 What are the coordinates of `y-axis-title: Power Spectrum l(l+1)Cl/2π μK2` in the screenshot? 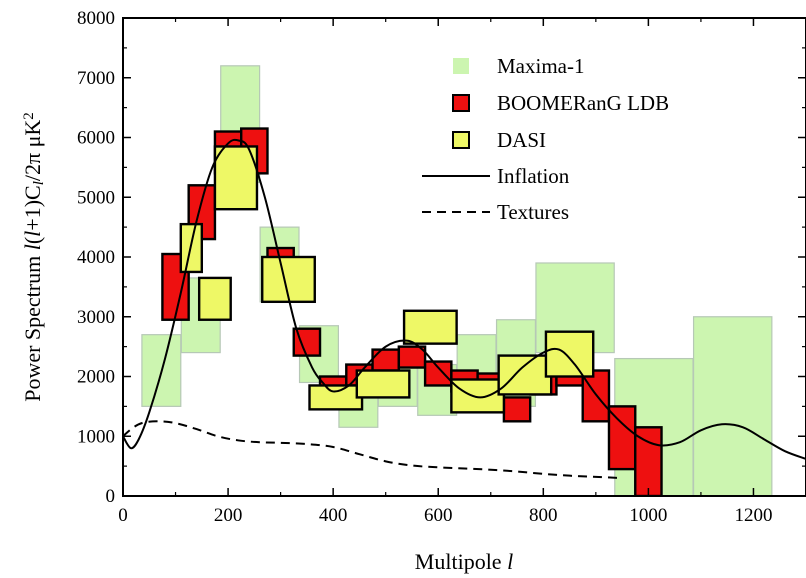 It's located at (33, 257).